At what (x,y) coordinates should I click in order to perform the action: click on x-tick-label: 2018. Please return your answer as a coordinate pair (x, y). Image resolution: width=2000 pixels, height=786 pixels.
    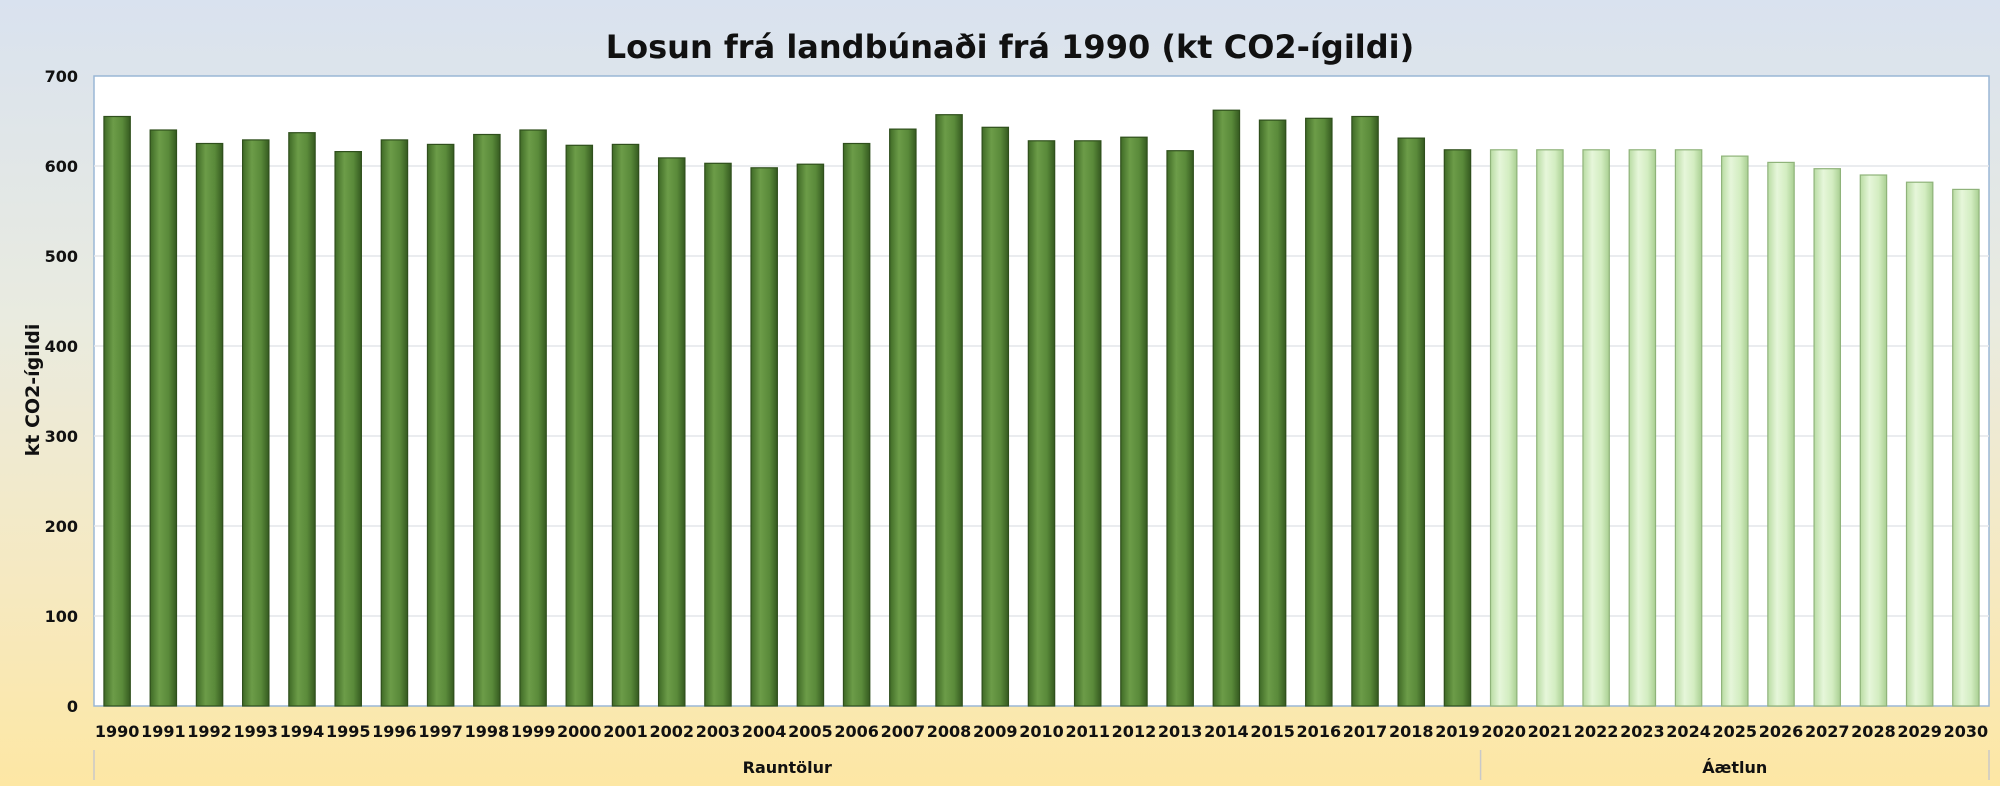
    Looking at the image, I should click on (1411, 731).